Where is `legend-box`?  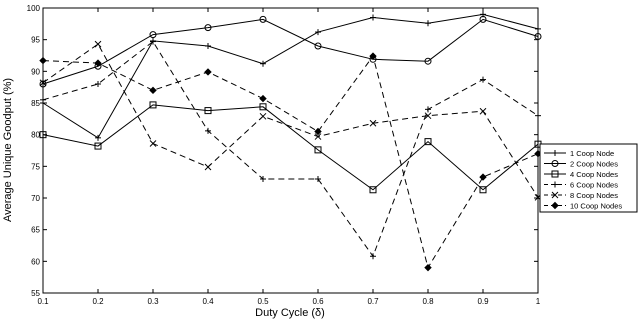 legend-box is located at coordinates (588, 178).